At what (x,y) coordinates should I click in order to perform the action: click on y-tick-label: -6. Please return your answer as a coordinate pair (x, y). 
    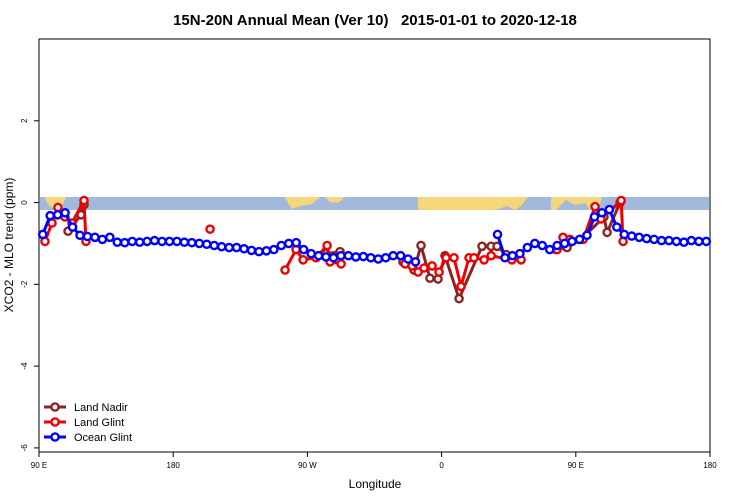
    Looking at the image, I should click on (24, 448).